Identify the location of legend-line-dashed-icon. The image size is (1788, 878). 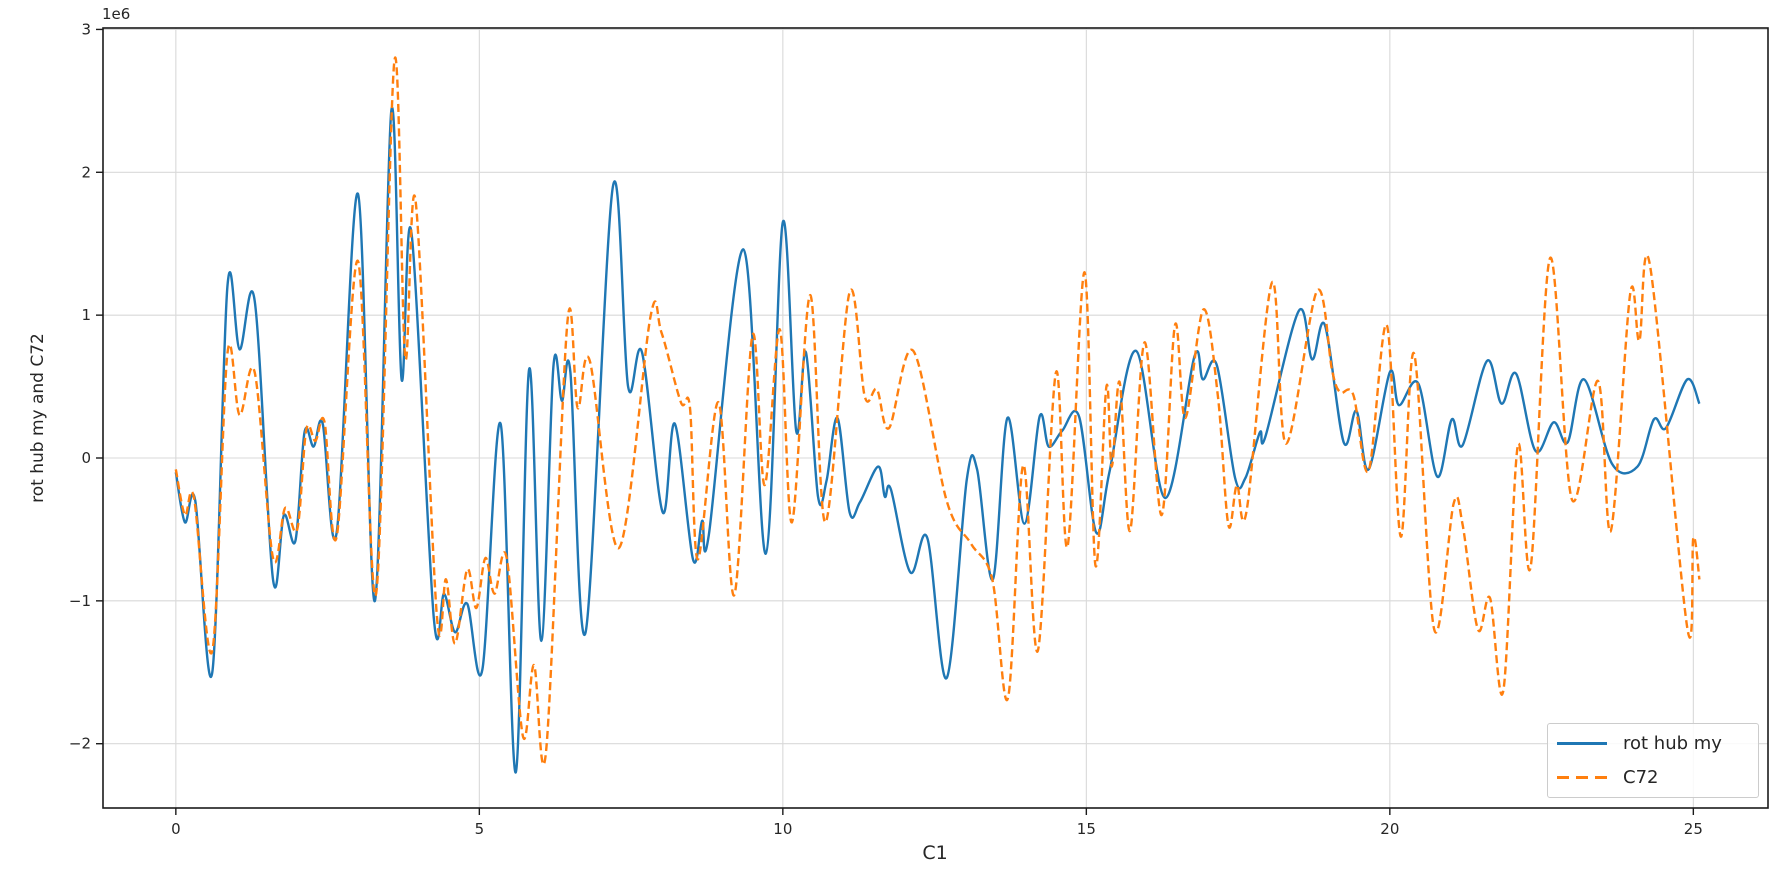
(1582, 777).